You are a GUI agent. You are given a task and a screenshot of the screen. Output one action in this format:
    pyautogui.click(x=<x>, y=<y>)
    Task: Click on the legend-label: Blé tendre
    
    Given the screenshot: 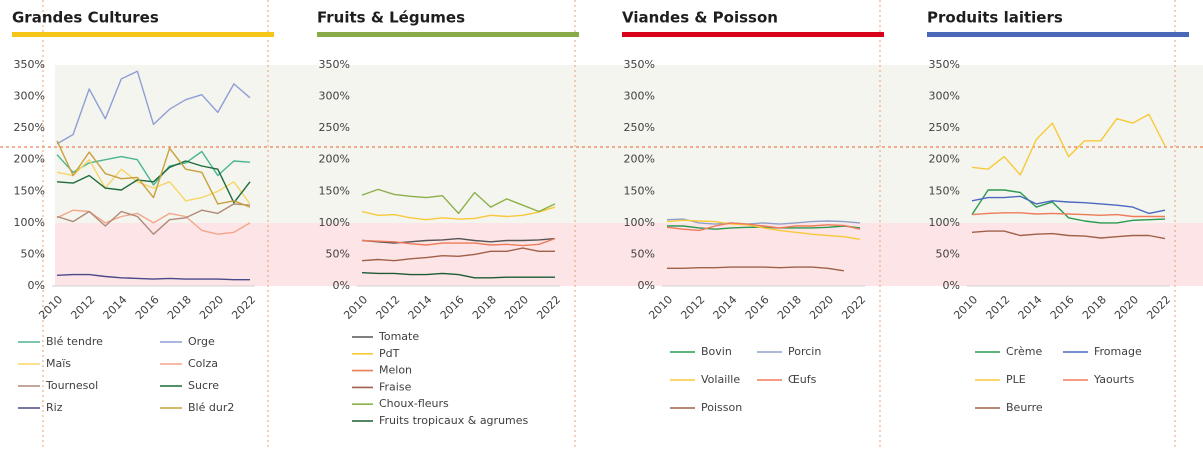 What is the action you would take?
    pyautogui.click(x=74, y=341)
    